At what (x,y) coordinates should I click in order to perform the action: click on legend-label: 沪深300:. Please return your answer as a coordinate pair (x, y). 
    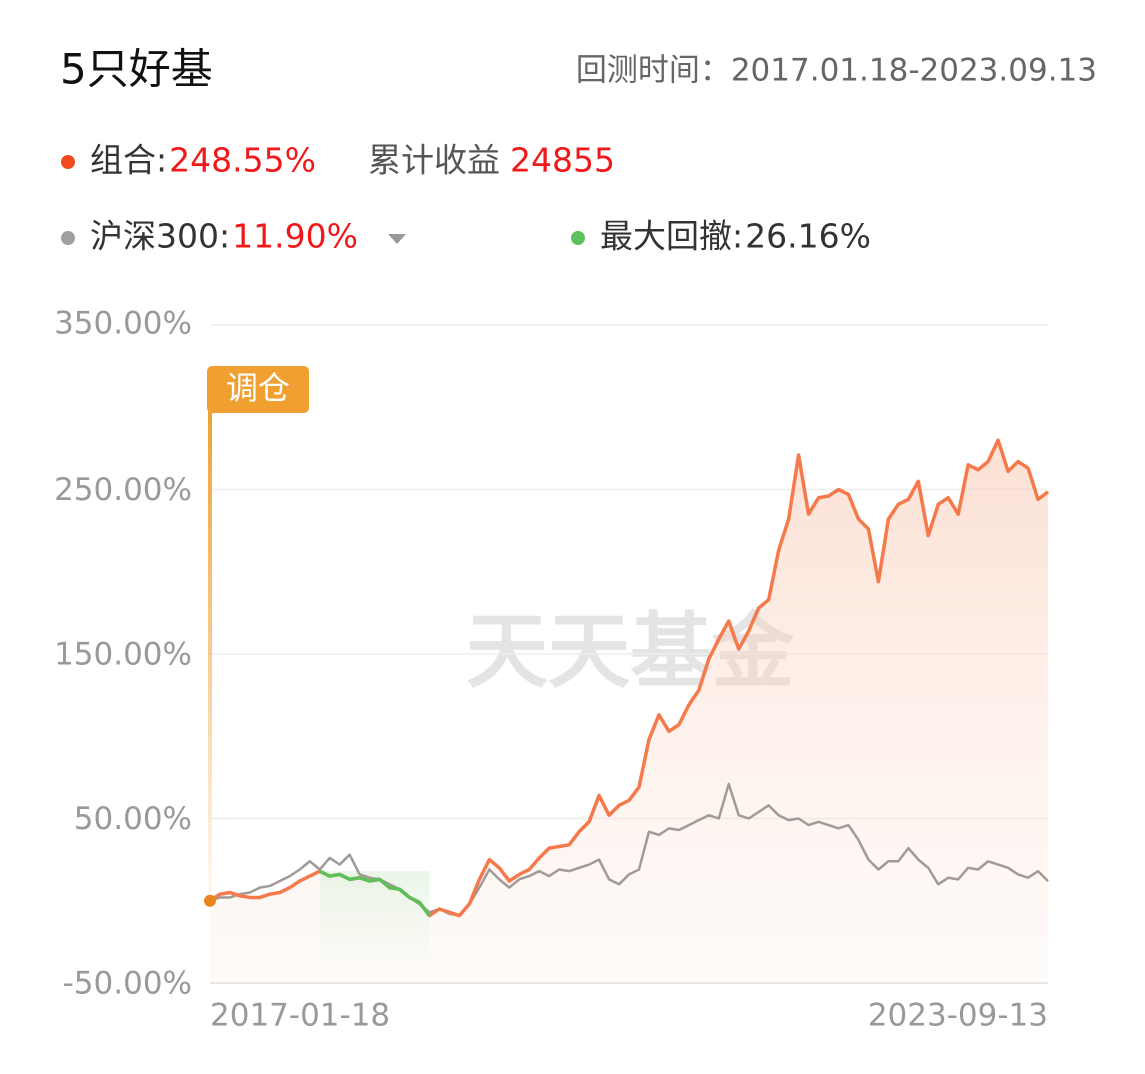
    Looking at the image, I should click on (160, 236).